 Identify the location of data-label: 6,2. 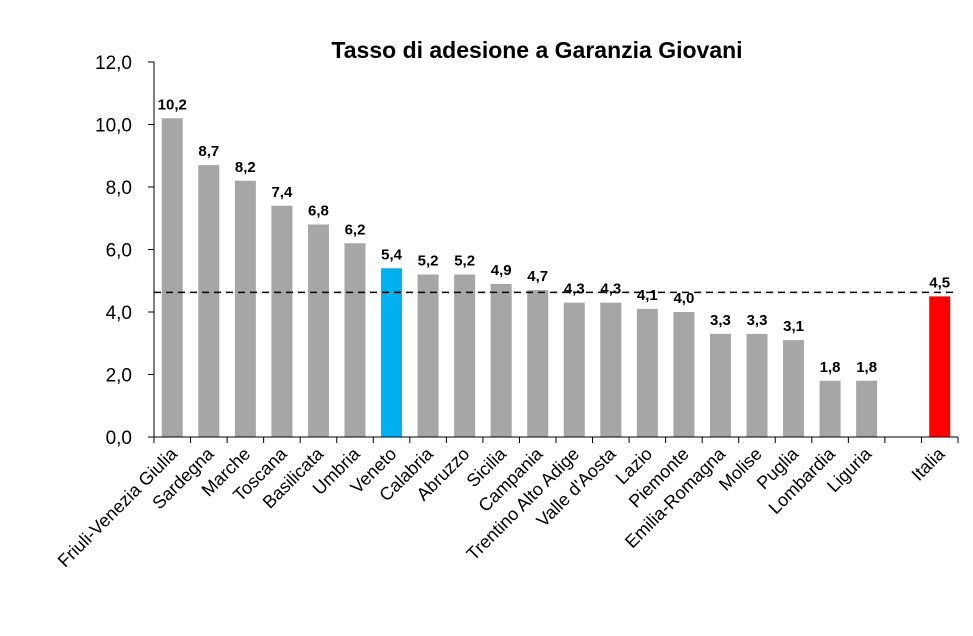
(355, 229).